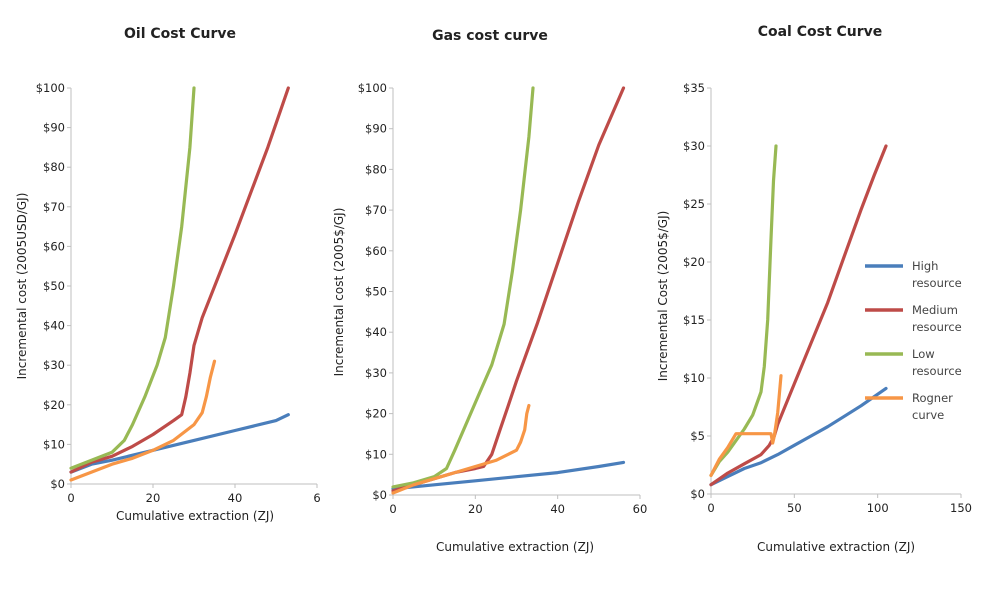 This screenshot has width=997, height=598. What do you see at coordinates (937, 318) in the screenshot?
I see `legend-label: Medium resource` at bounding box center [937, 318].